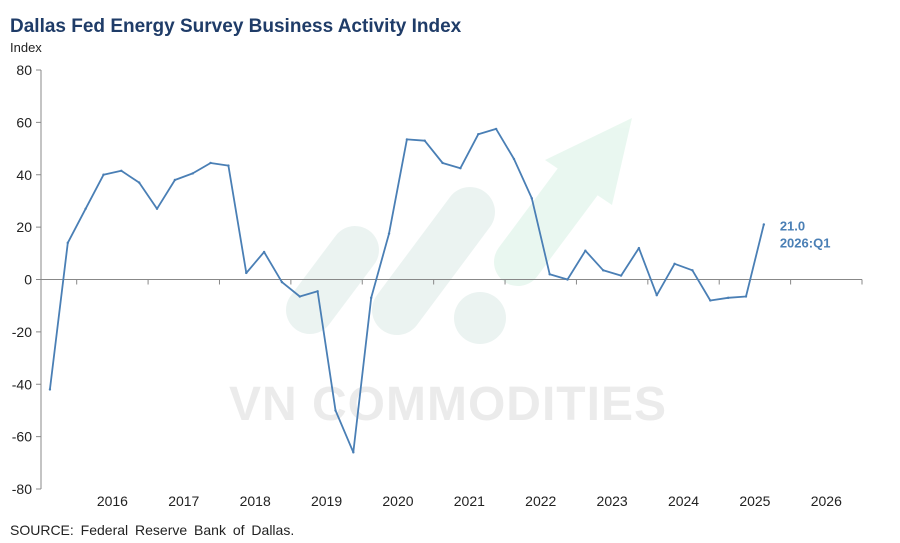 The image size is (900, 543). What do you see at coordinates (448, 404) in the screenshot?
I see `watermark-text: VN COMMODITIES` at bounding box center [448, 404].